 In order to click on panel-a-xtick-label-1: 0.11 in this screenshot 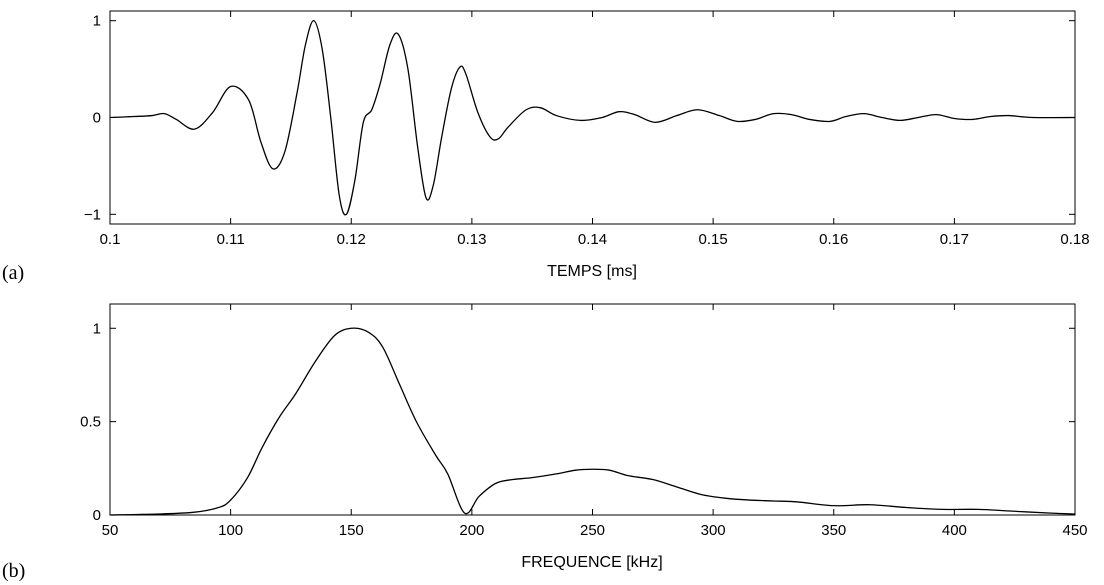, I will do `click(231, 239)`.